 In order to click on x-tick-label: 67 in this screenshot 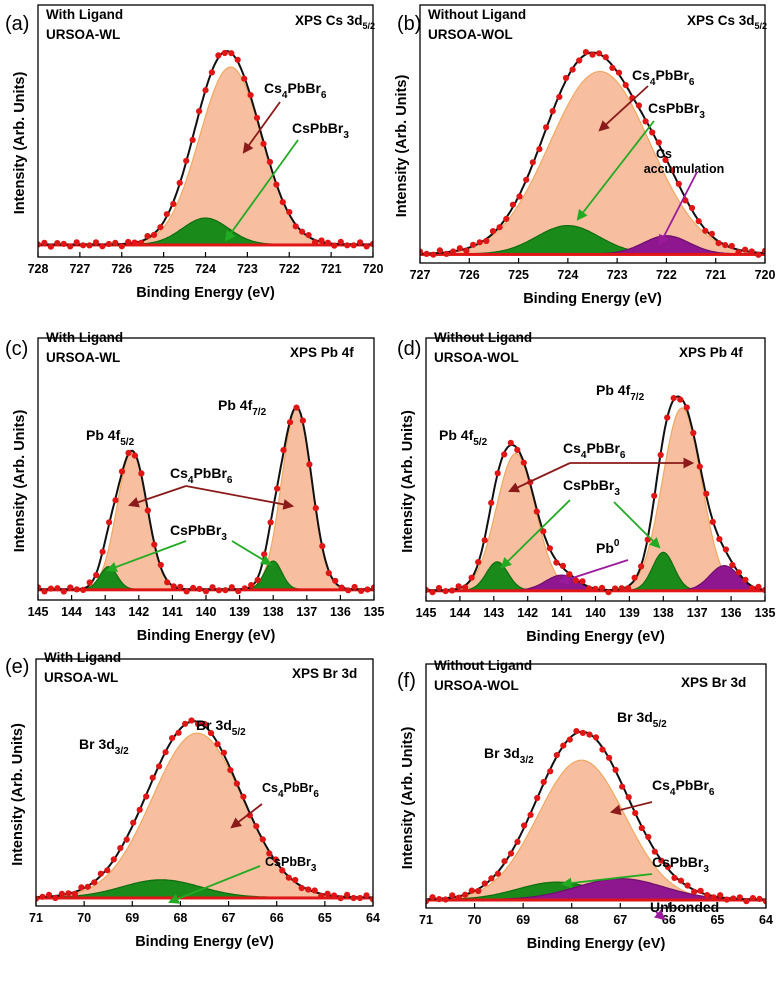, I will do `click(229, 918)`.